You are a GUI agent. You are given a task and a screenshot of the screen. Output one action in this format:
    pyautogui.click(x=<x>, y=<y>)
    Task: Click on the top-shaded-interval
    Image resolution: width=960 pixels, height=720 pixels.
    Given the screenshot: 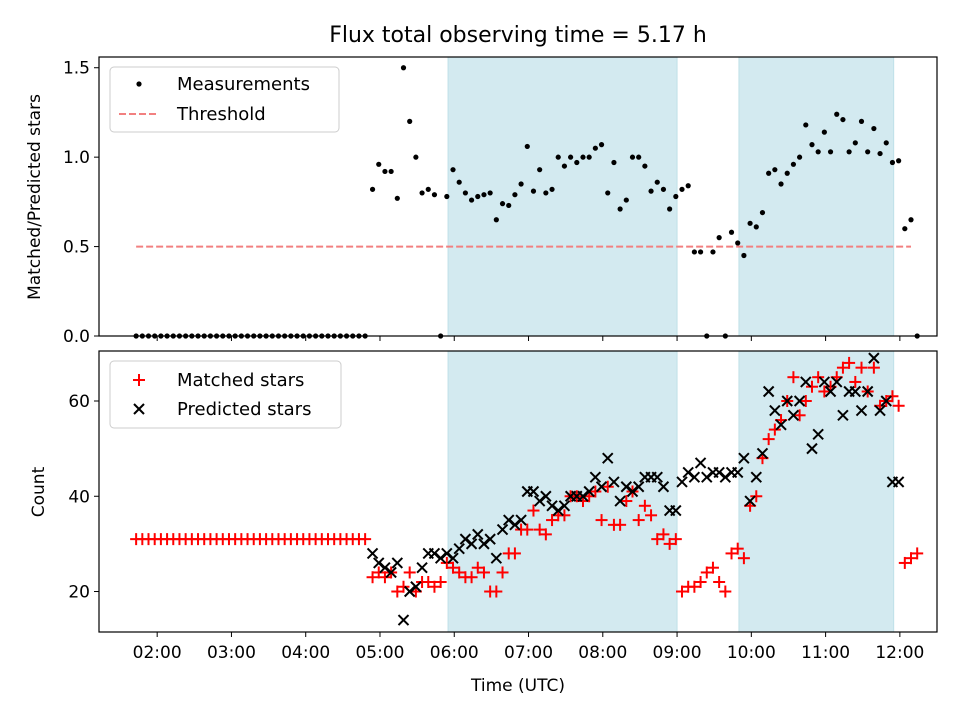 What is the action you would take?
    pyautogui.click(x=816, y=196)
    